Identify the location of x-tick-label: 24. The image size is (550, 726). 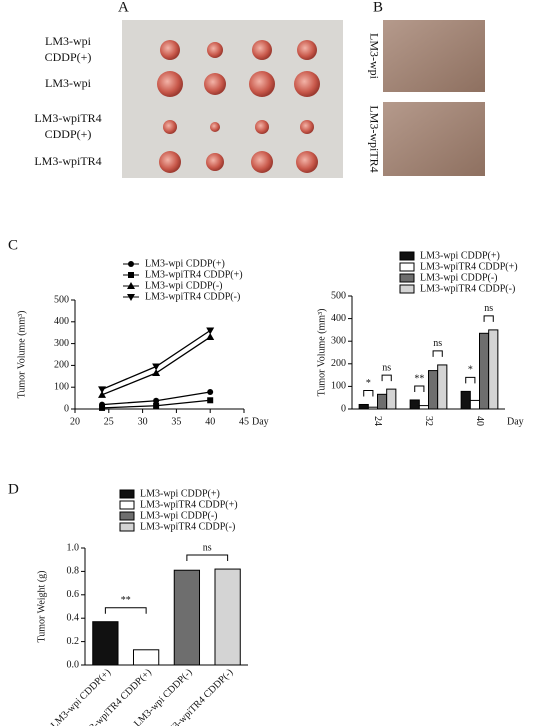
(377, 421).